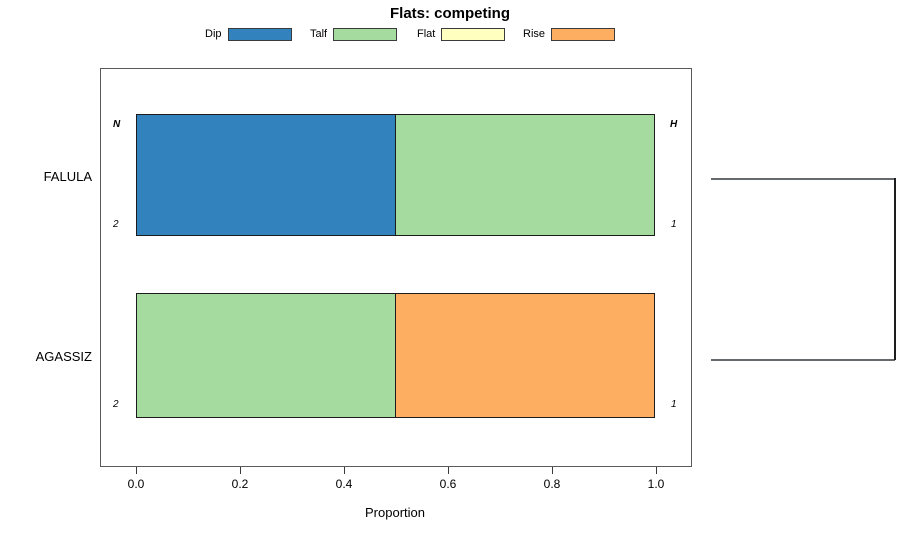 This screenshot has height=540, width=900. Describe the element at coordinates (410, 34) in the screenshot. I see `legend: Dip Talf Flat Rise` at that location.